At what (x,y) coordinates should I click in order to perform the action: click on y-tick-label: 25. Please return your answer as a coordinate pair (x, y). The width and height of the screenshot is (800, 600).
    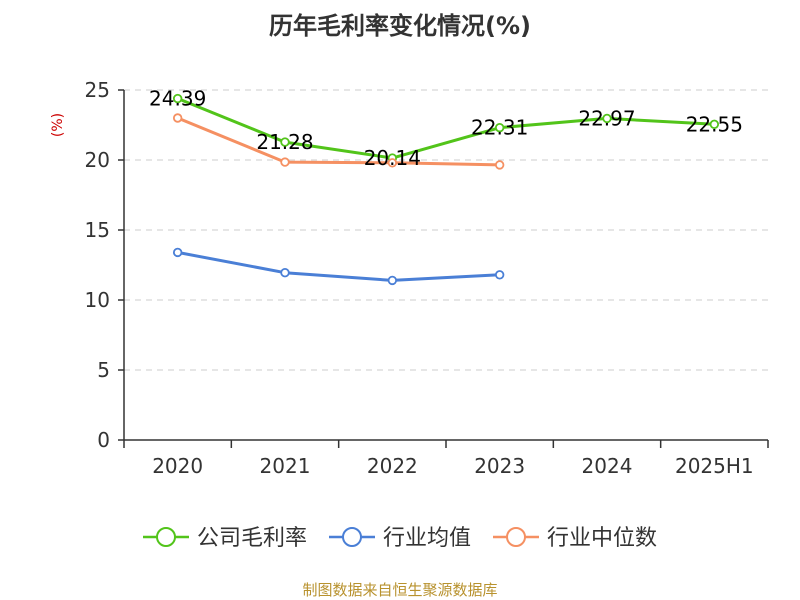
    Looking at the image, I should click on (97, 90).